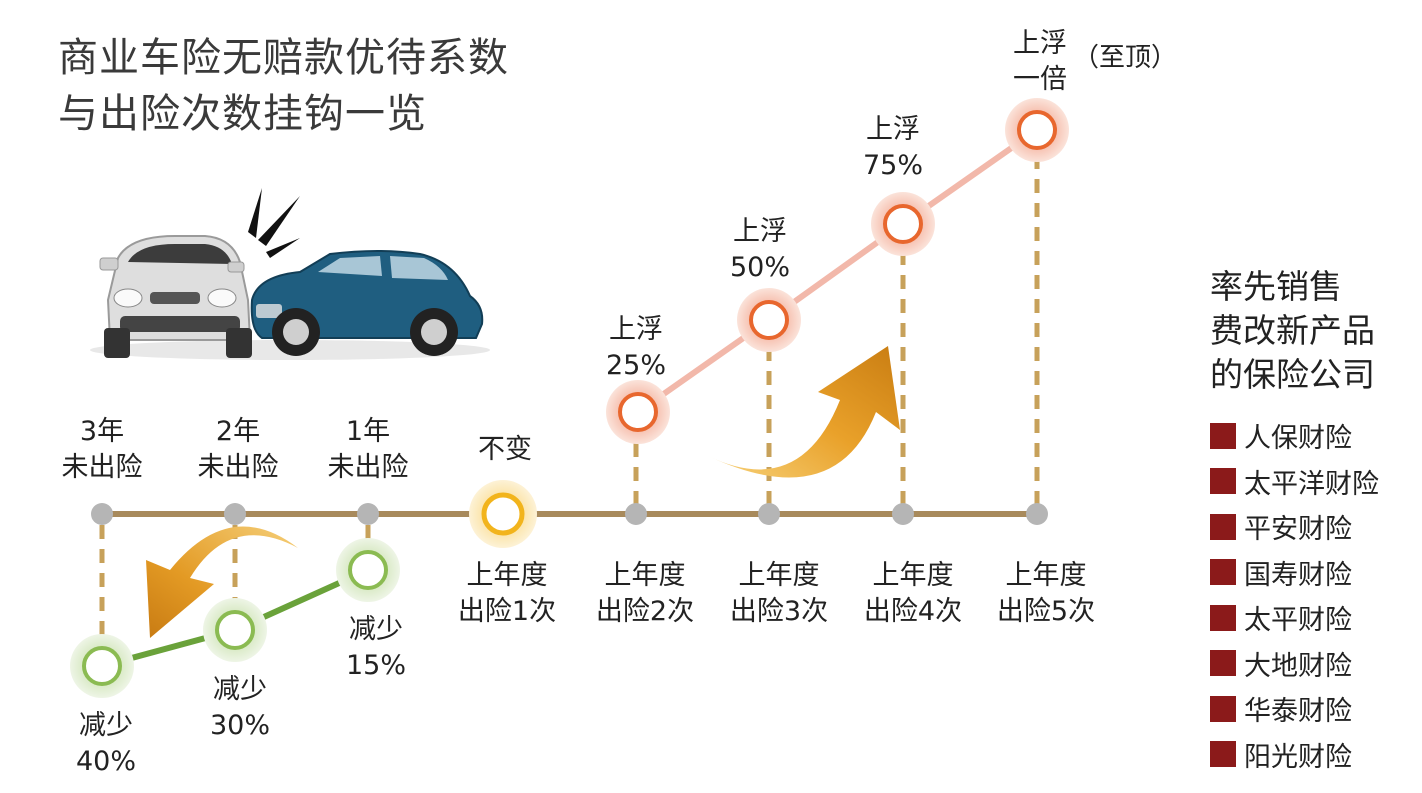 Image resolution: width=1422 pixels, height=793 pixels. What do you see at coordinates (274, 223) in the screenshot?
I see `impact-lines-icon` at bounding box center [274, 223].